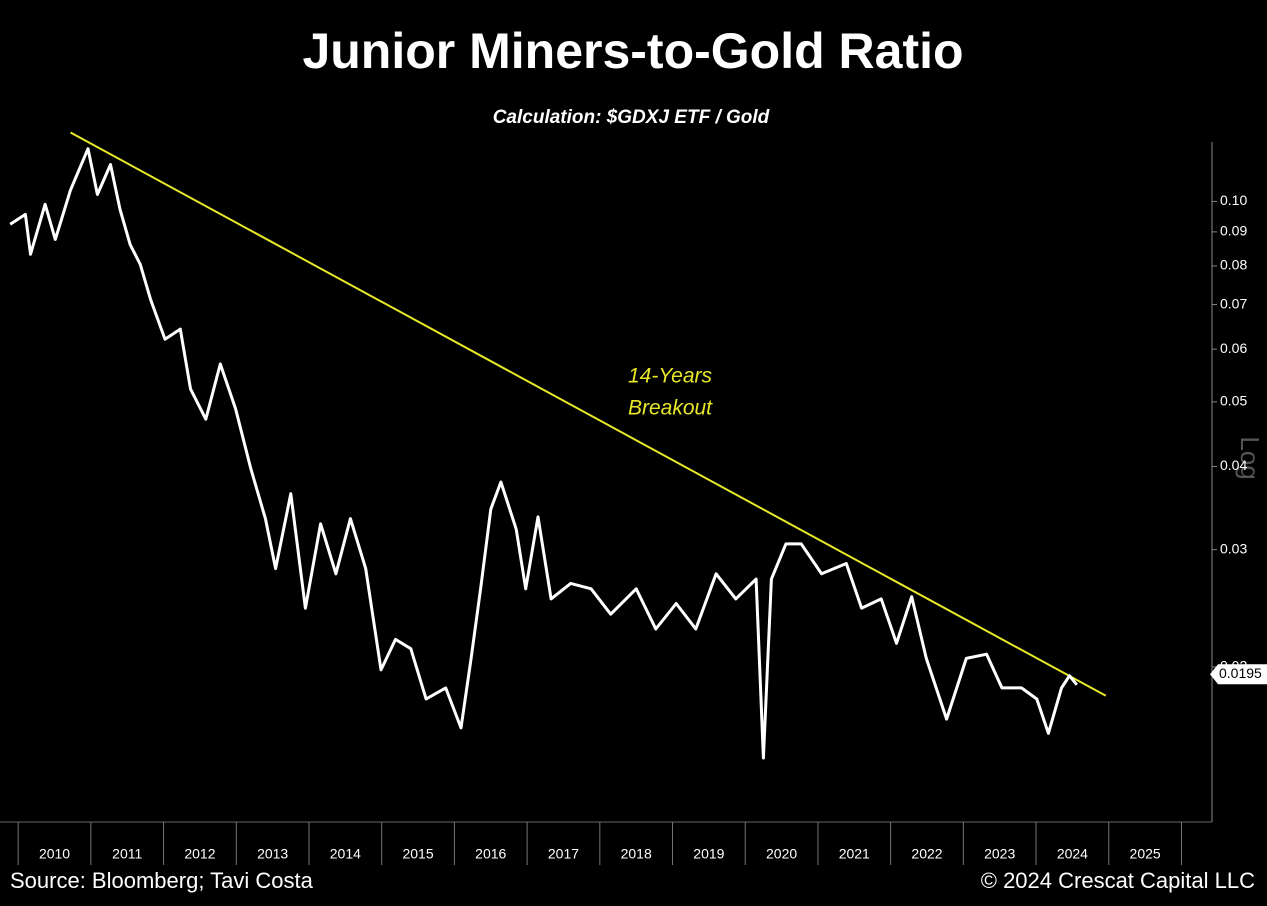 This screenshot has width=1267, height=906. What do you see at coordinates (1233, 200) in the screenshot?
I see `y-tick-label: 0.10` at bounding box center [1233, 200].